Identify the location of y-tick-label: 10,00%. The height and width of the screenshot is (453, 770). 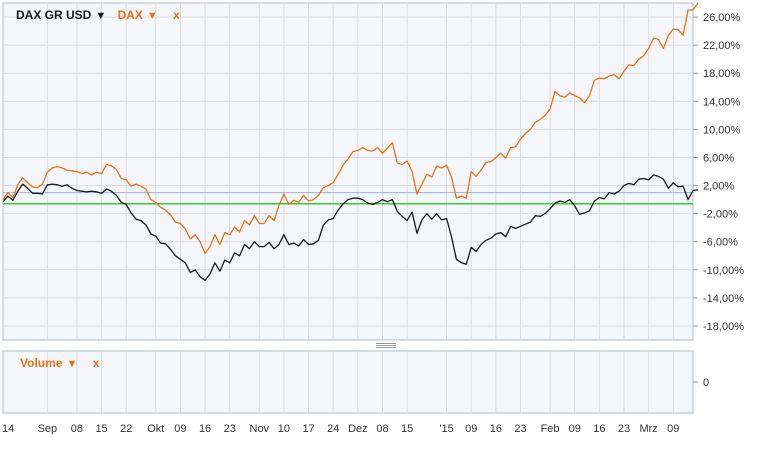
(722, 130).